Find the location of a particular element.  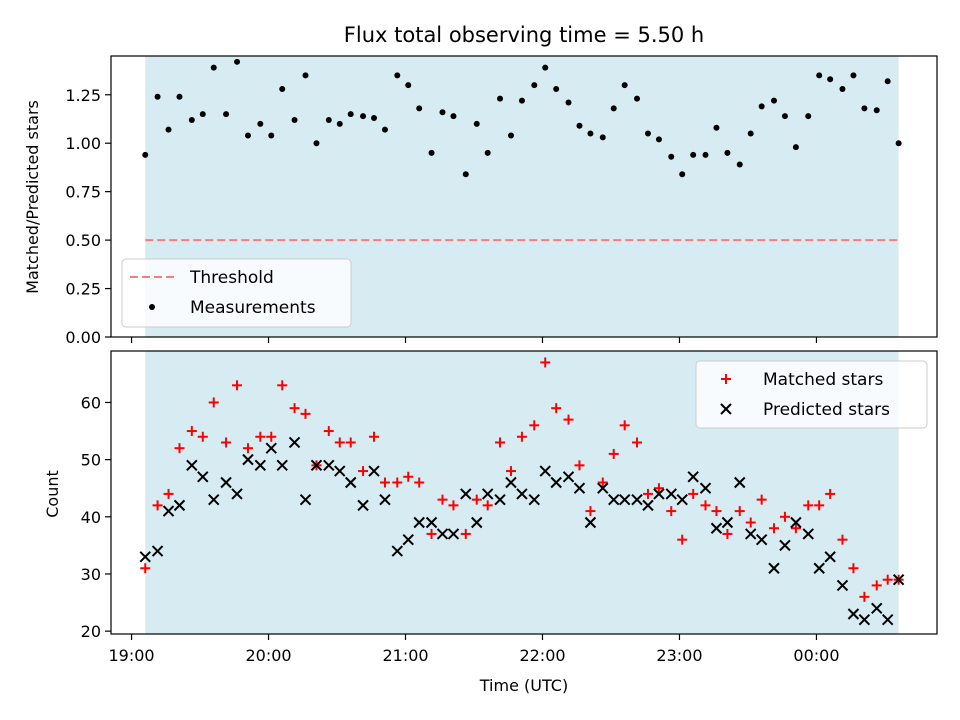

x-tick-label: 00:00 is located at coordinates (816, 655).